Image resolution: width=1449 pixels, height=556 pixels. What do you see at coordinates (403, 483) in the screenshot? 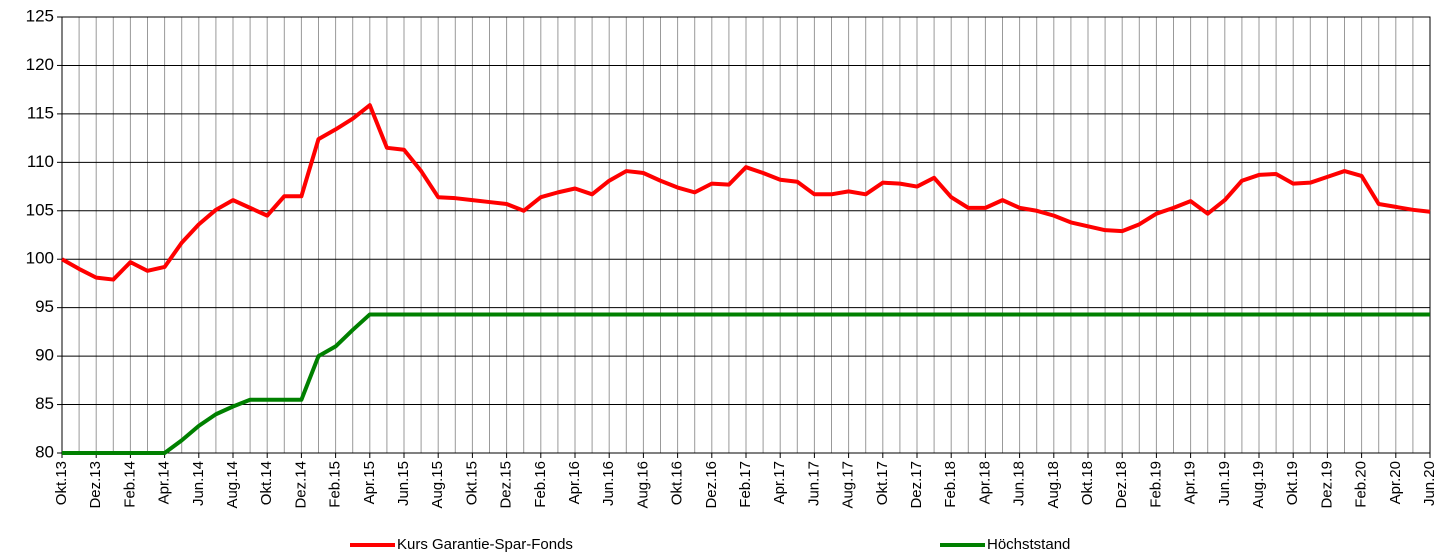
I see `x-tick-label: Jun.15` at bounding box center [403, 483].